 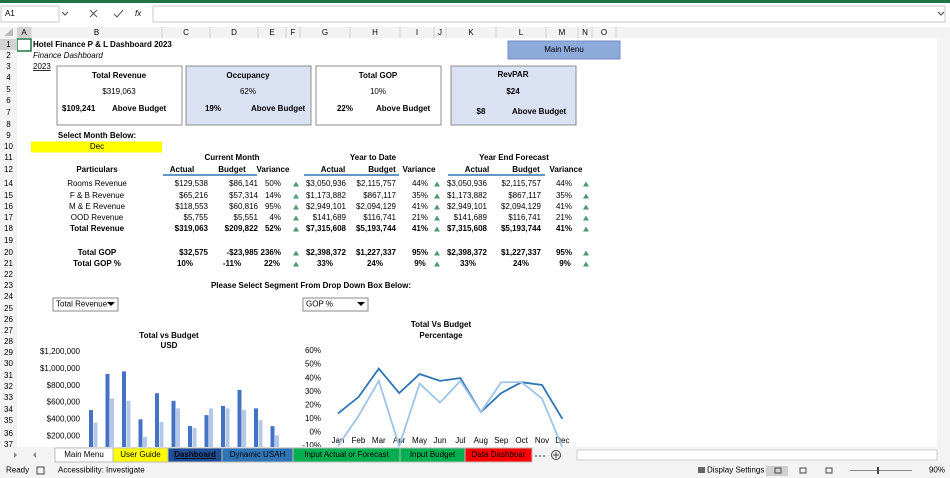 I want to click on column-header: I, so click(x=417, y=32).